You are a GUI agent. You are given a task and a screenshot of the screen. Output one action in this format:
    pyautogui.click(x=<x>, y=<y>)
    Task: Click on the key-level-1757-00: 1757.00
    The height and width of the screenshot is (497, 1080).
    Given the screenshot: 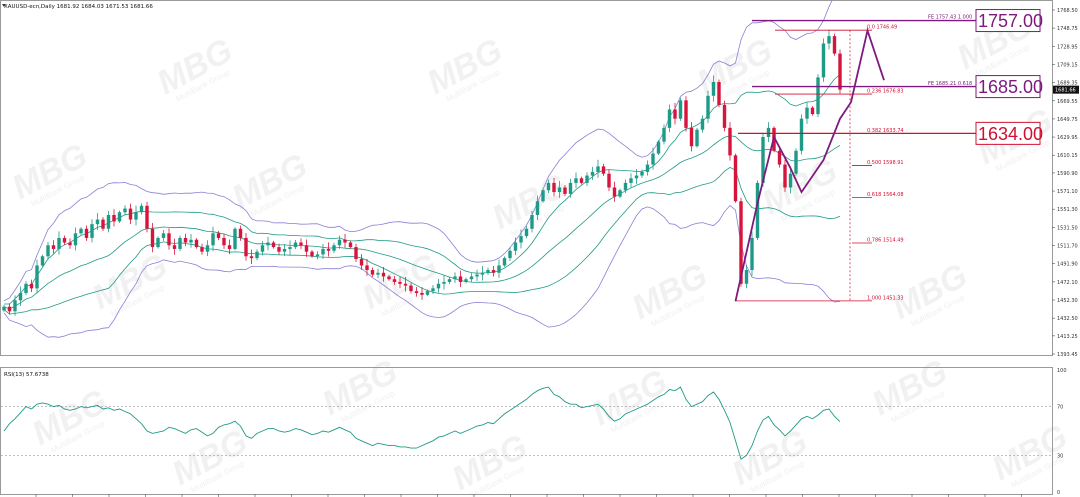 What is the action you would take?
    pyautogui.click(x=897, y=21)
    